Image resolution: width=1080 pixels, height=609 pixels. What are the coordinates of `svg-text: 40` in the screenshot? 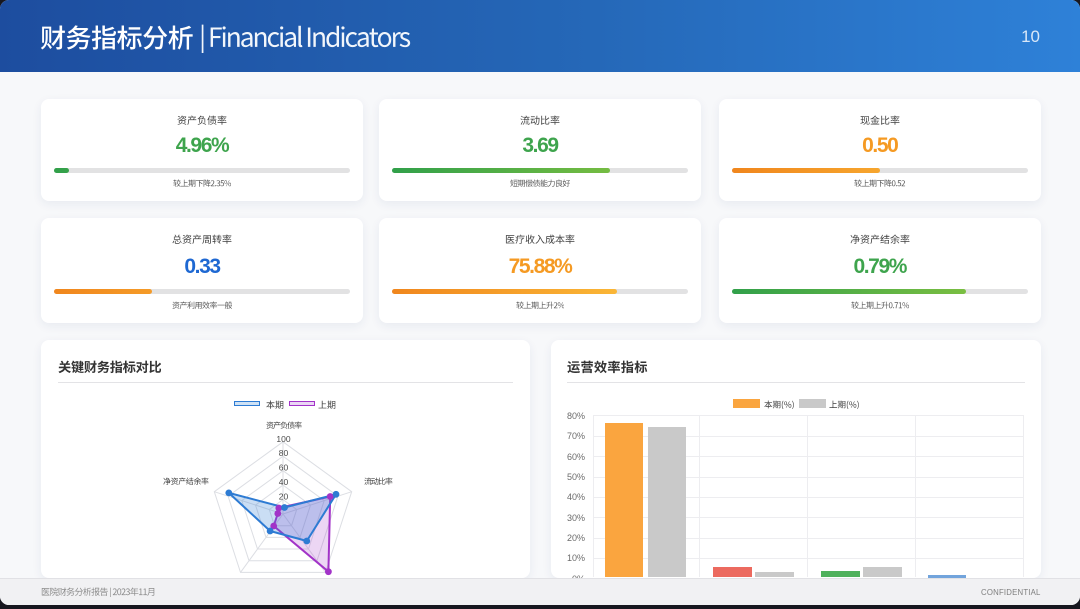 It's located at (284, 482).